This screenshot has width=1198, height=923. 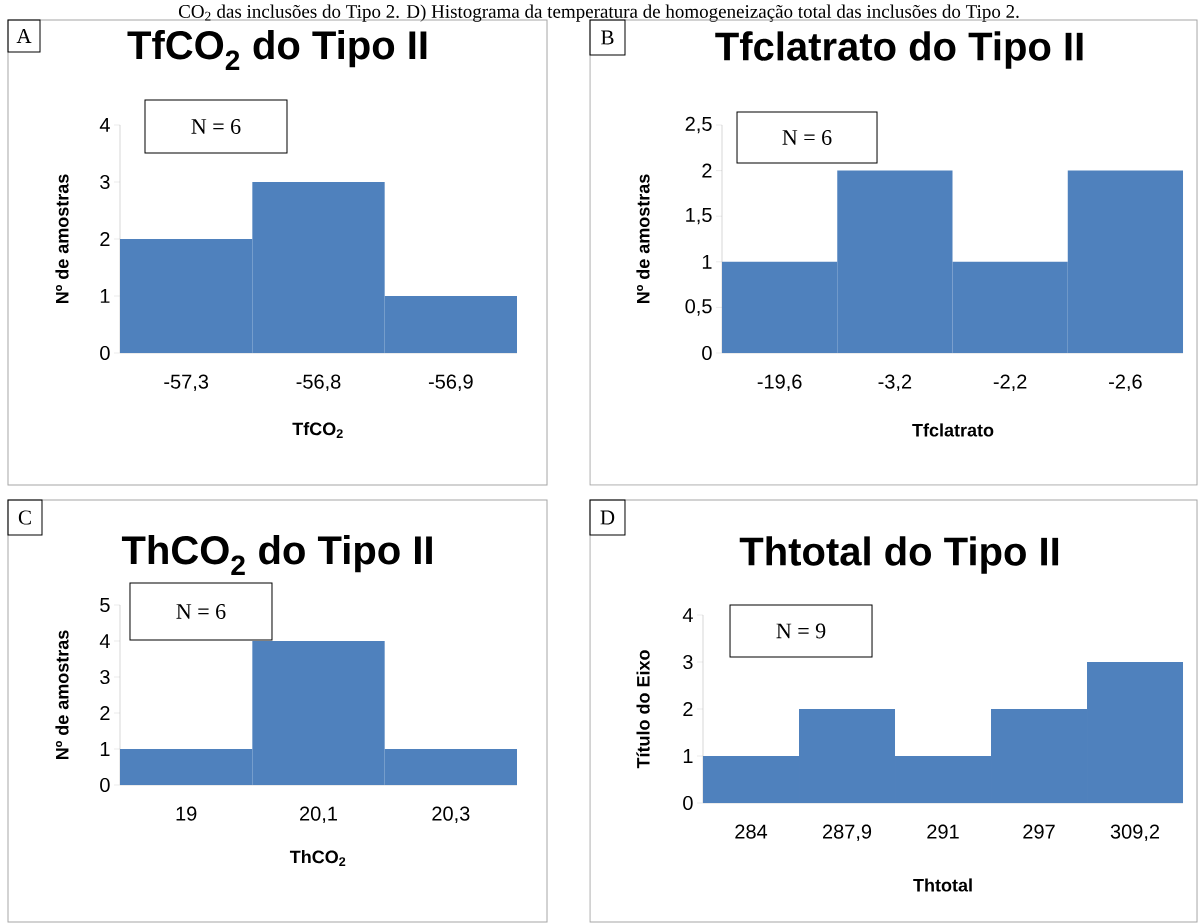 What do you see at coordinates (847, 833) in the screenshot?
I see `x-tick-label: 287,9` at bounding box center [847, 833].